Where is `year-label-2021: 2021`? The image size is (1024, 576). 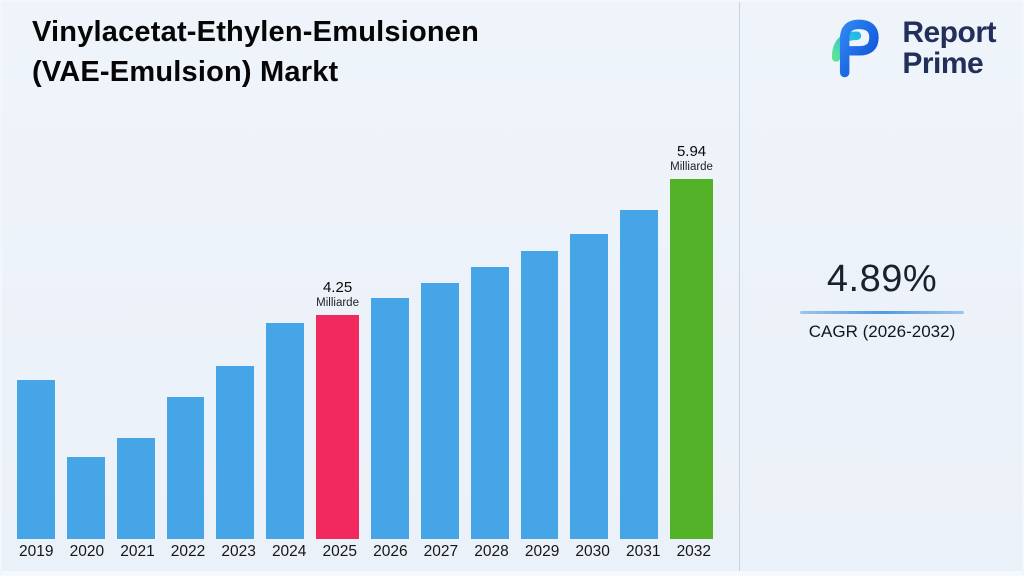 year-label-2021: 2021 is located at coordinates (137, 551).